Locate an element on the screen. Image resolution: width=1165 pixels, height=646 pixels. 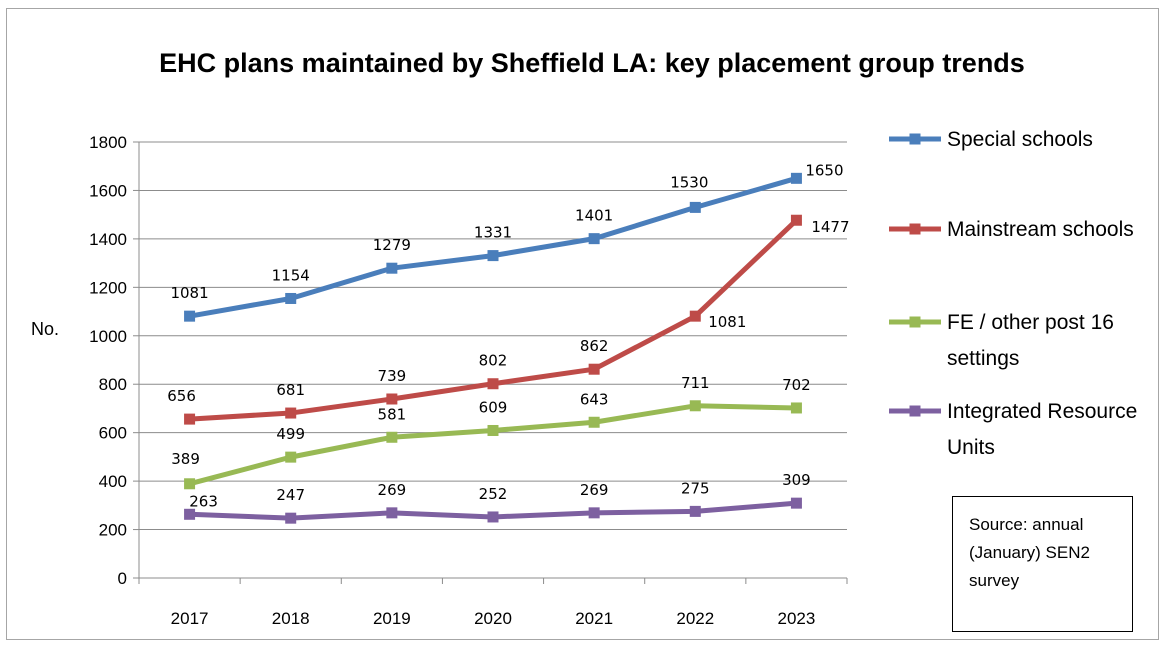
data-label: 702 is located at coordinates (796, 385).